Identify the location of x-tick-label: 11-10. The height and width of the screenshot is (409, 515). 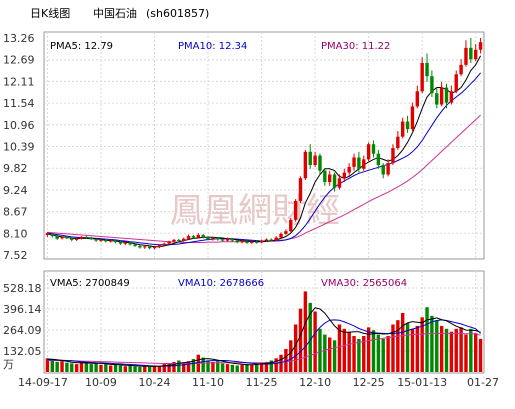
(208, 382).